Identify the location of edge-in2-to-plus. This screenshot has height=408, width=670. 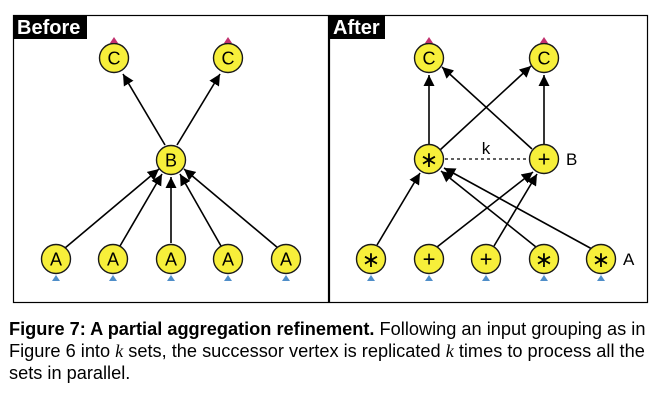
(485, 209).